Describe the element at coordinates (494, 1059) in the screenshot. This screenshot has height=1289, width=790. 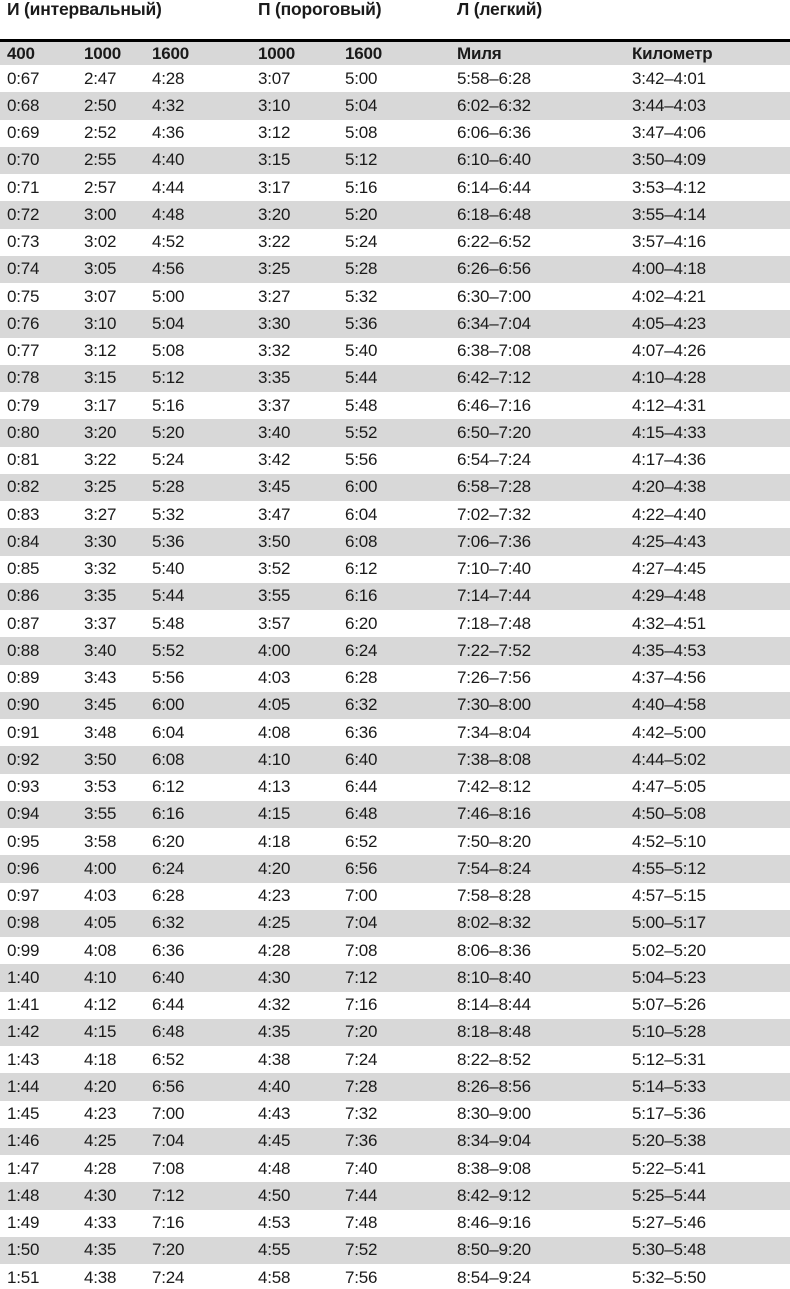
I see `table-cell: 8:22–8:52` at that location.